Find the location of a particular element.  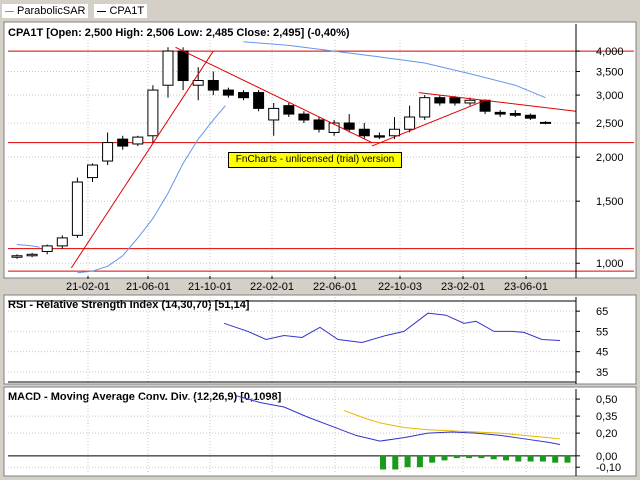

x-tick-label: 22-06-01 is located at coordinates (335, 287).